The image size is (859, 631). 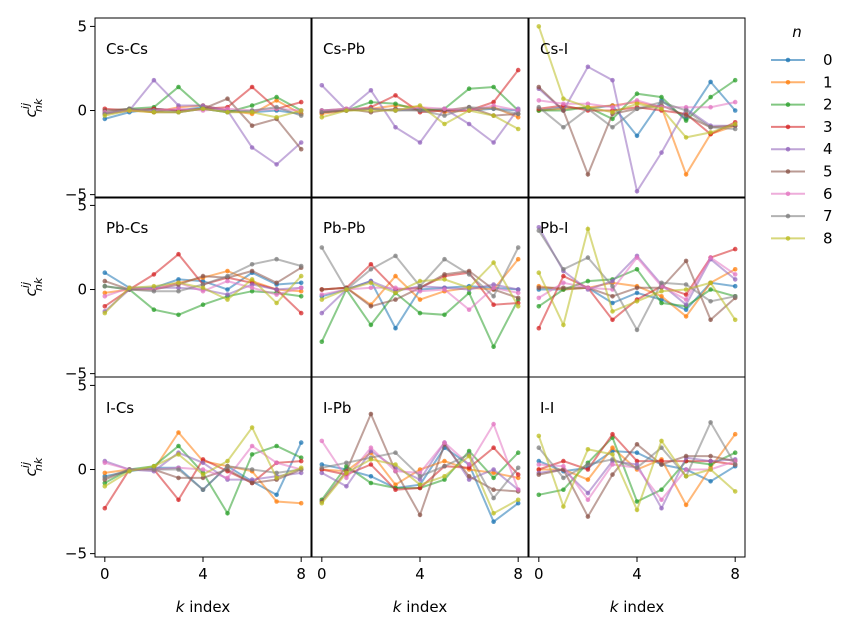 I want to click on legend-entry-label: 1, so click(x=828, y=82).